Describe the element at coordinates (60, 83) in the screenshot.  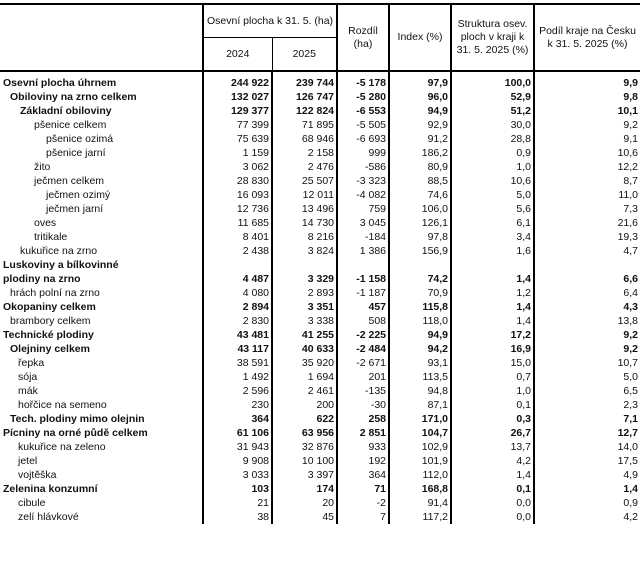
I see `row-label: Osevní plocha úhrnem` at that location.